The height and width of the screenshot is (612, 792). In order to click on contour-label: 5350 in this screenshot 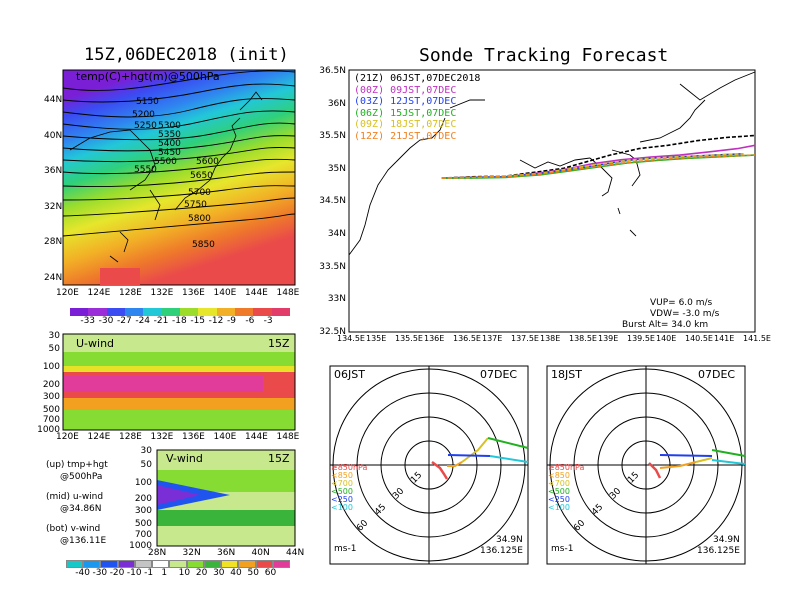, I will do `click(169, 135)`.